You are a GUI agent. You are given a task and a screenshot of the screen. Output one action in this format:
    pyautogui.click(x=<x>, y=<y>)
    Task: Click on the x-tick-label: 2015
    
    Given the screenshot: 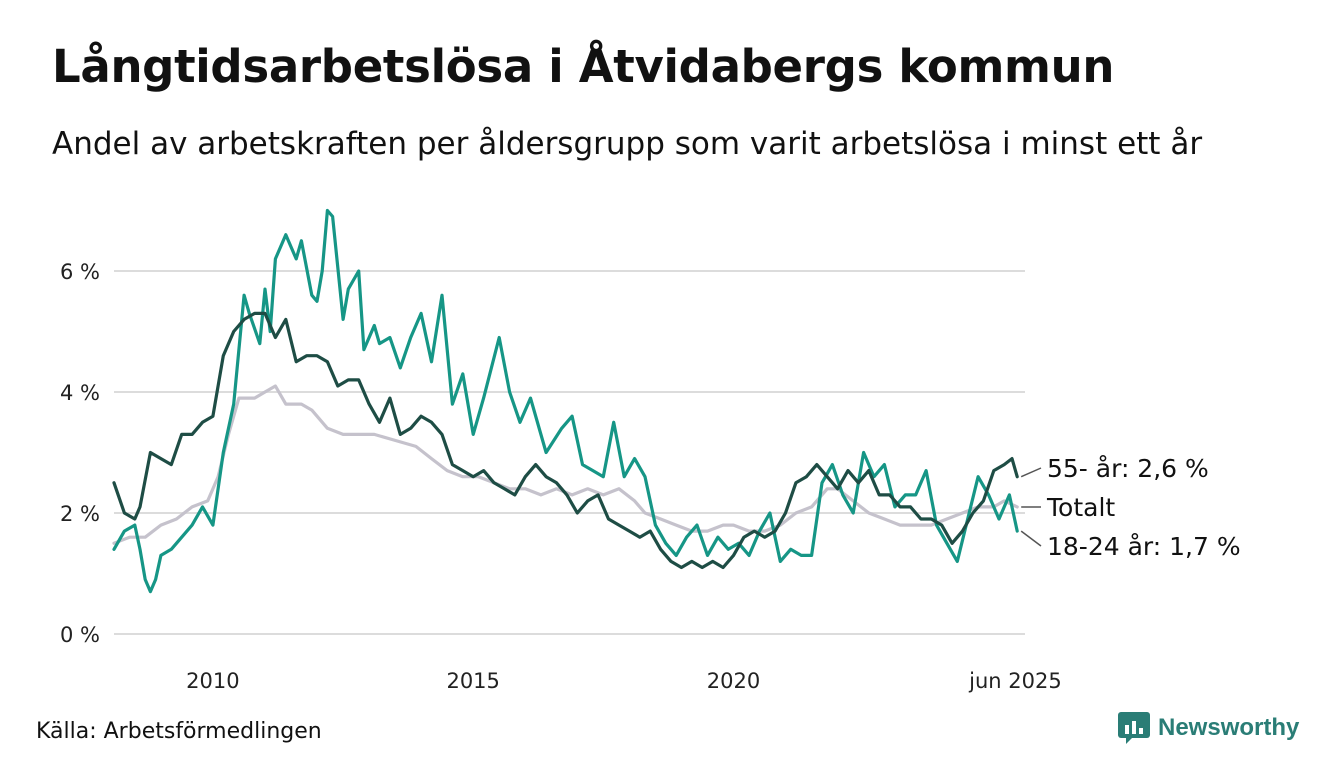 What is the action you would take?
    pyautogui.click(x=472, y=681)
    